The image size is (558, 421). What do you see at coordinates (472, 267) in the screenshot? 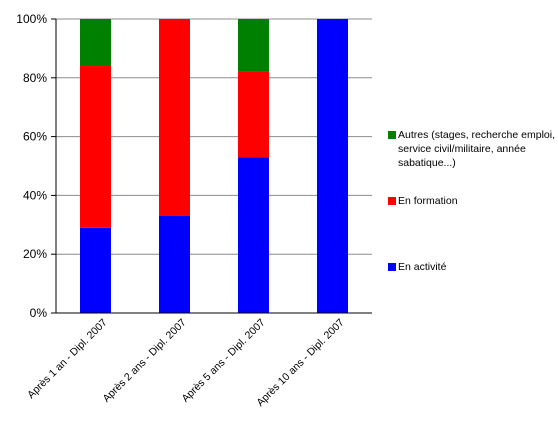
I see `legend-item: En activité` at bounding box center [472, 267].